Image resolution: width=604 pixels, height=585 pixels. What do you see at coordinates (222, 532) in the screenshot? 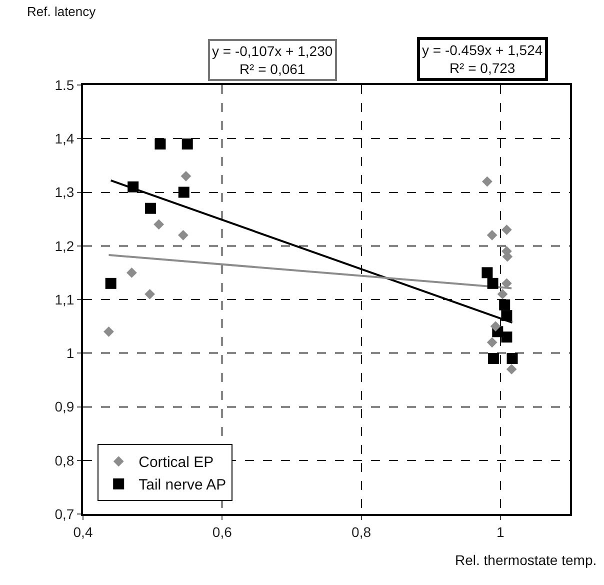
I see `x-tick-label: 0,6` at bounding box center [222, 532].